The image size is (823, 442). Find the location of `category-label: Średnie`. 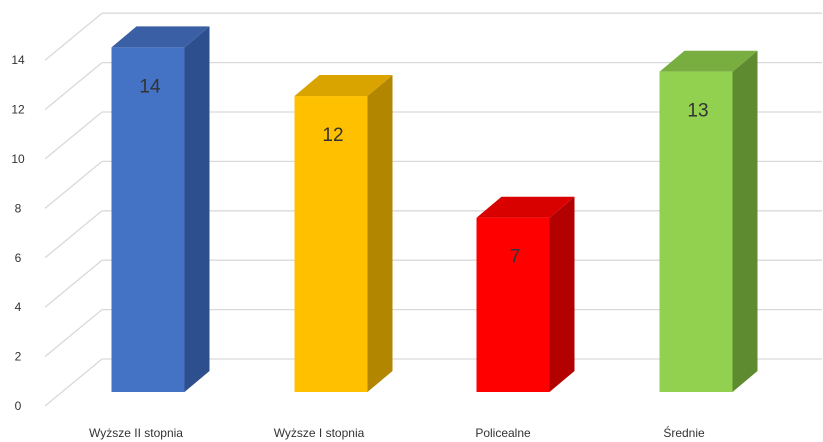

category-label: Średnie is located at coordinates (684, 432).